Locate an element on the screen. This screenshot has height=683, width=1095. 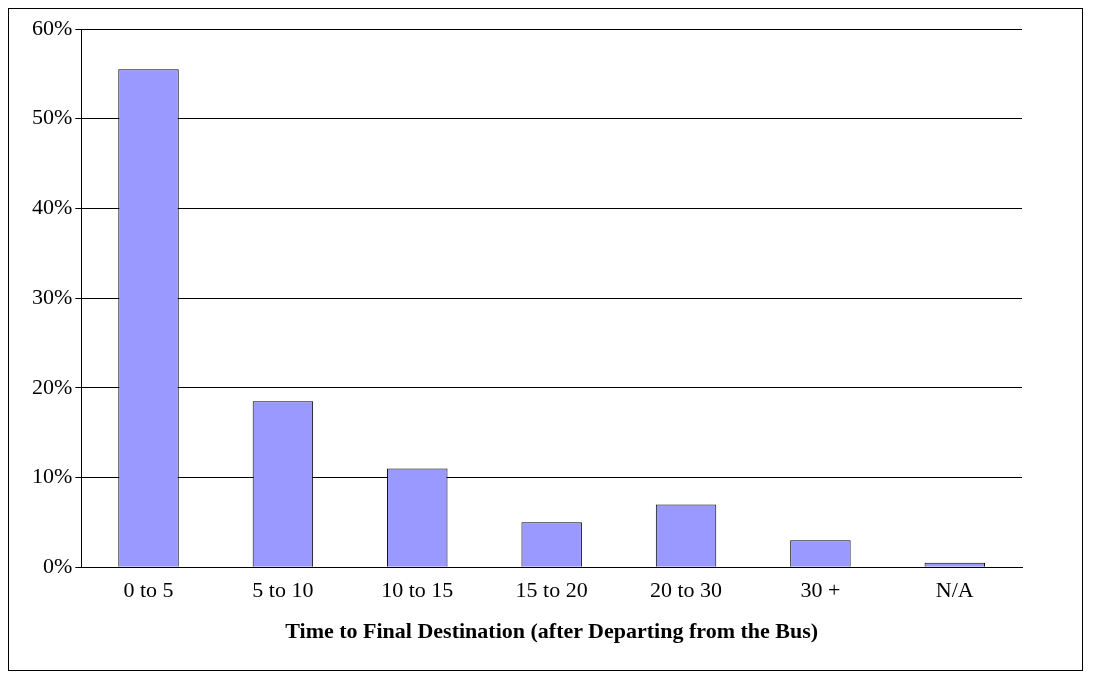
y-tick-label: 40% is located at coordinates (52, 207).